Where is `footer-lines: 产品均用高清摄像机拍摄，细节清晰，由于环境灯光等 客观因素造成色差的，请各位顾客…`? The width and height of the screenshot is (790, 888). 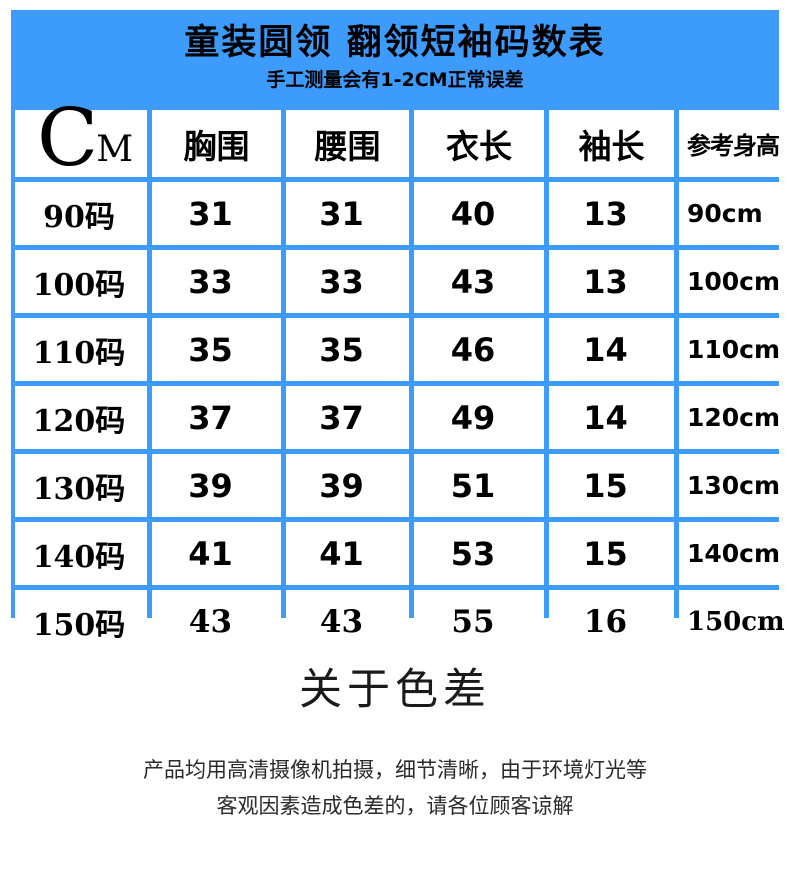
footer-lines: 产品均用高清摄像机拍摄，细节清晰，由于环境灯光等 客观因素造成色差的，请各位顾客… is located at coordinates (395, 771).